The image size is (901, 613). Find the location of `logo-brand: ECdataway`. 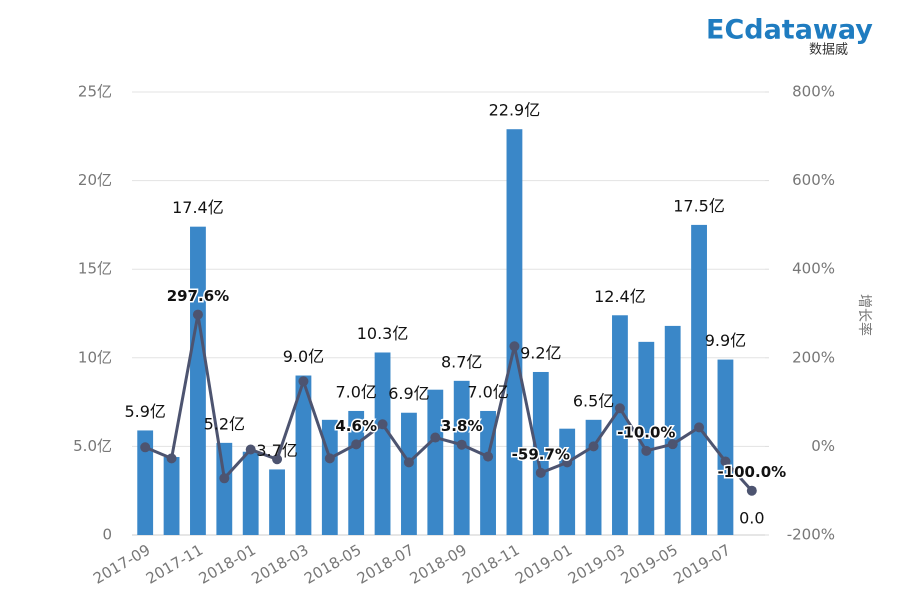

logo-brand: ECdataway is located at coordinates (789, 30).